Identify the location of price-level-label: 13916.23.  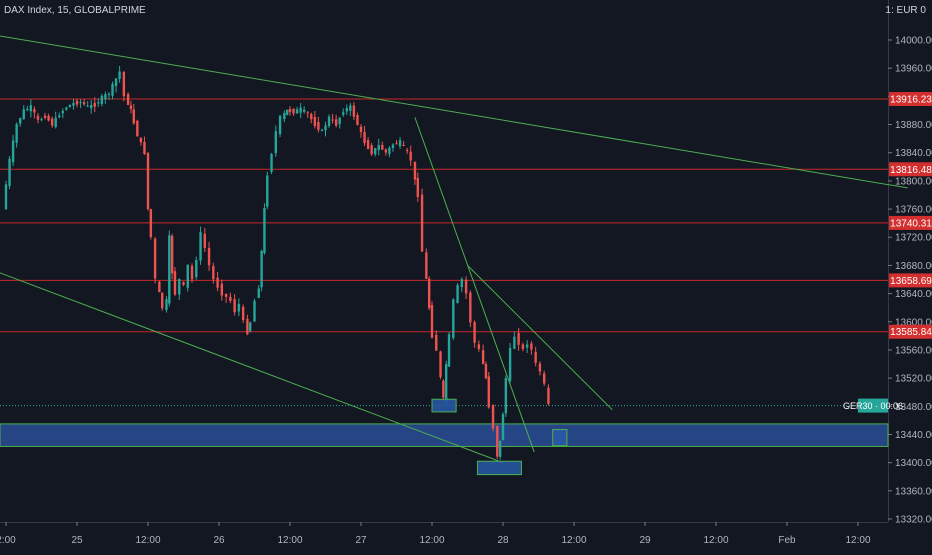
(911, 100).